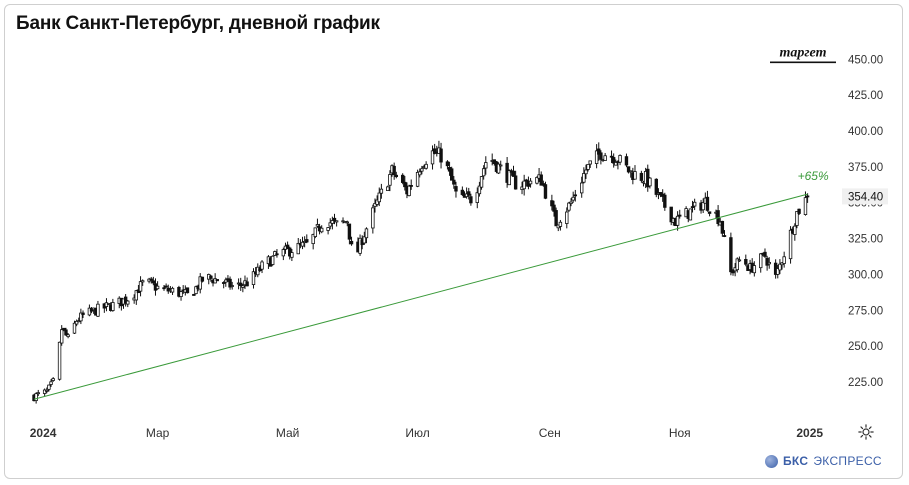 Image resolution: width=909 pixels, height=485 pixels. Describe the element at coordinates (865, 311) in the screenshot. I see `y-tick-label: 275.00` at that location.